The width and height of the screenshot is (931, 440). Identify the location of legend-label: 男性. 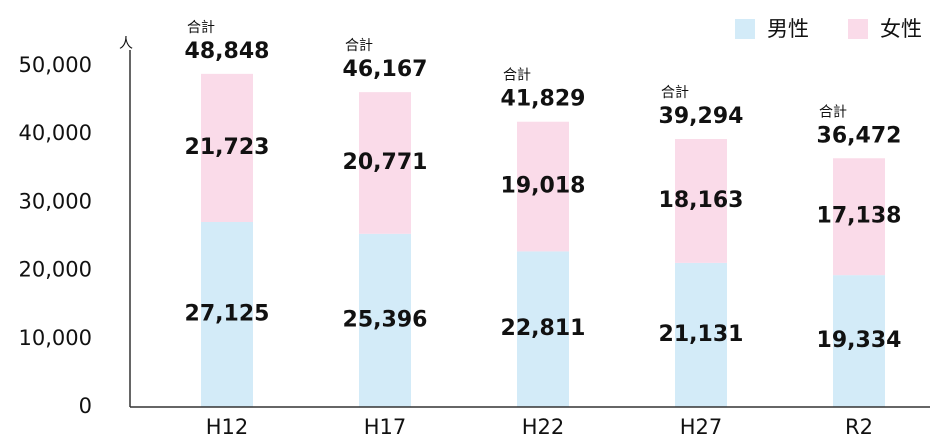
(788, 29).